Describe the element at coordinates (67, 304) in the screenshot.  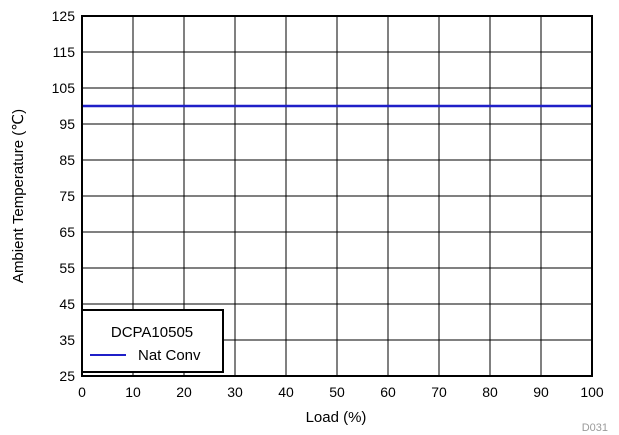
I see `y-tick-label: 45` at that location.